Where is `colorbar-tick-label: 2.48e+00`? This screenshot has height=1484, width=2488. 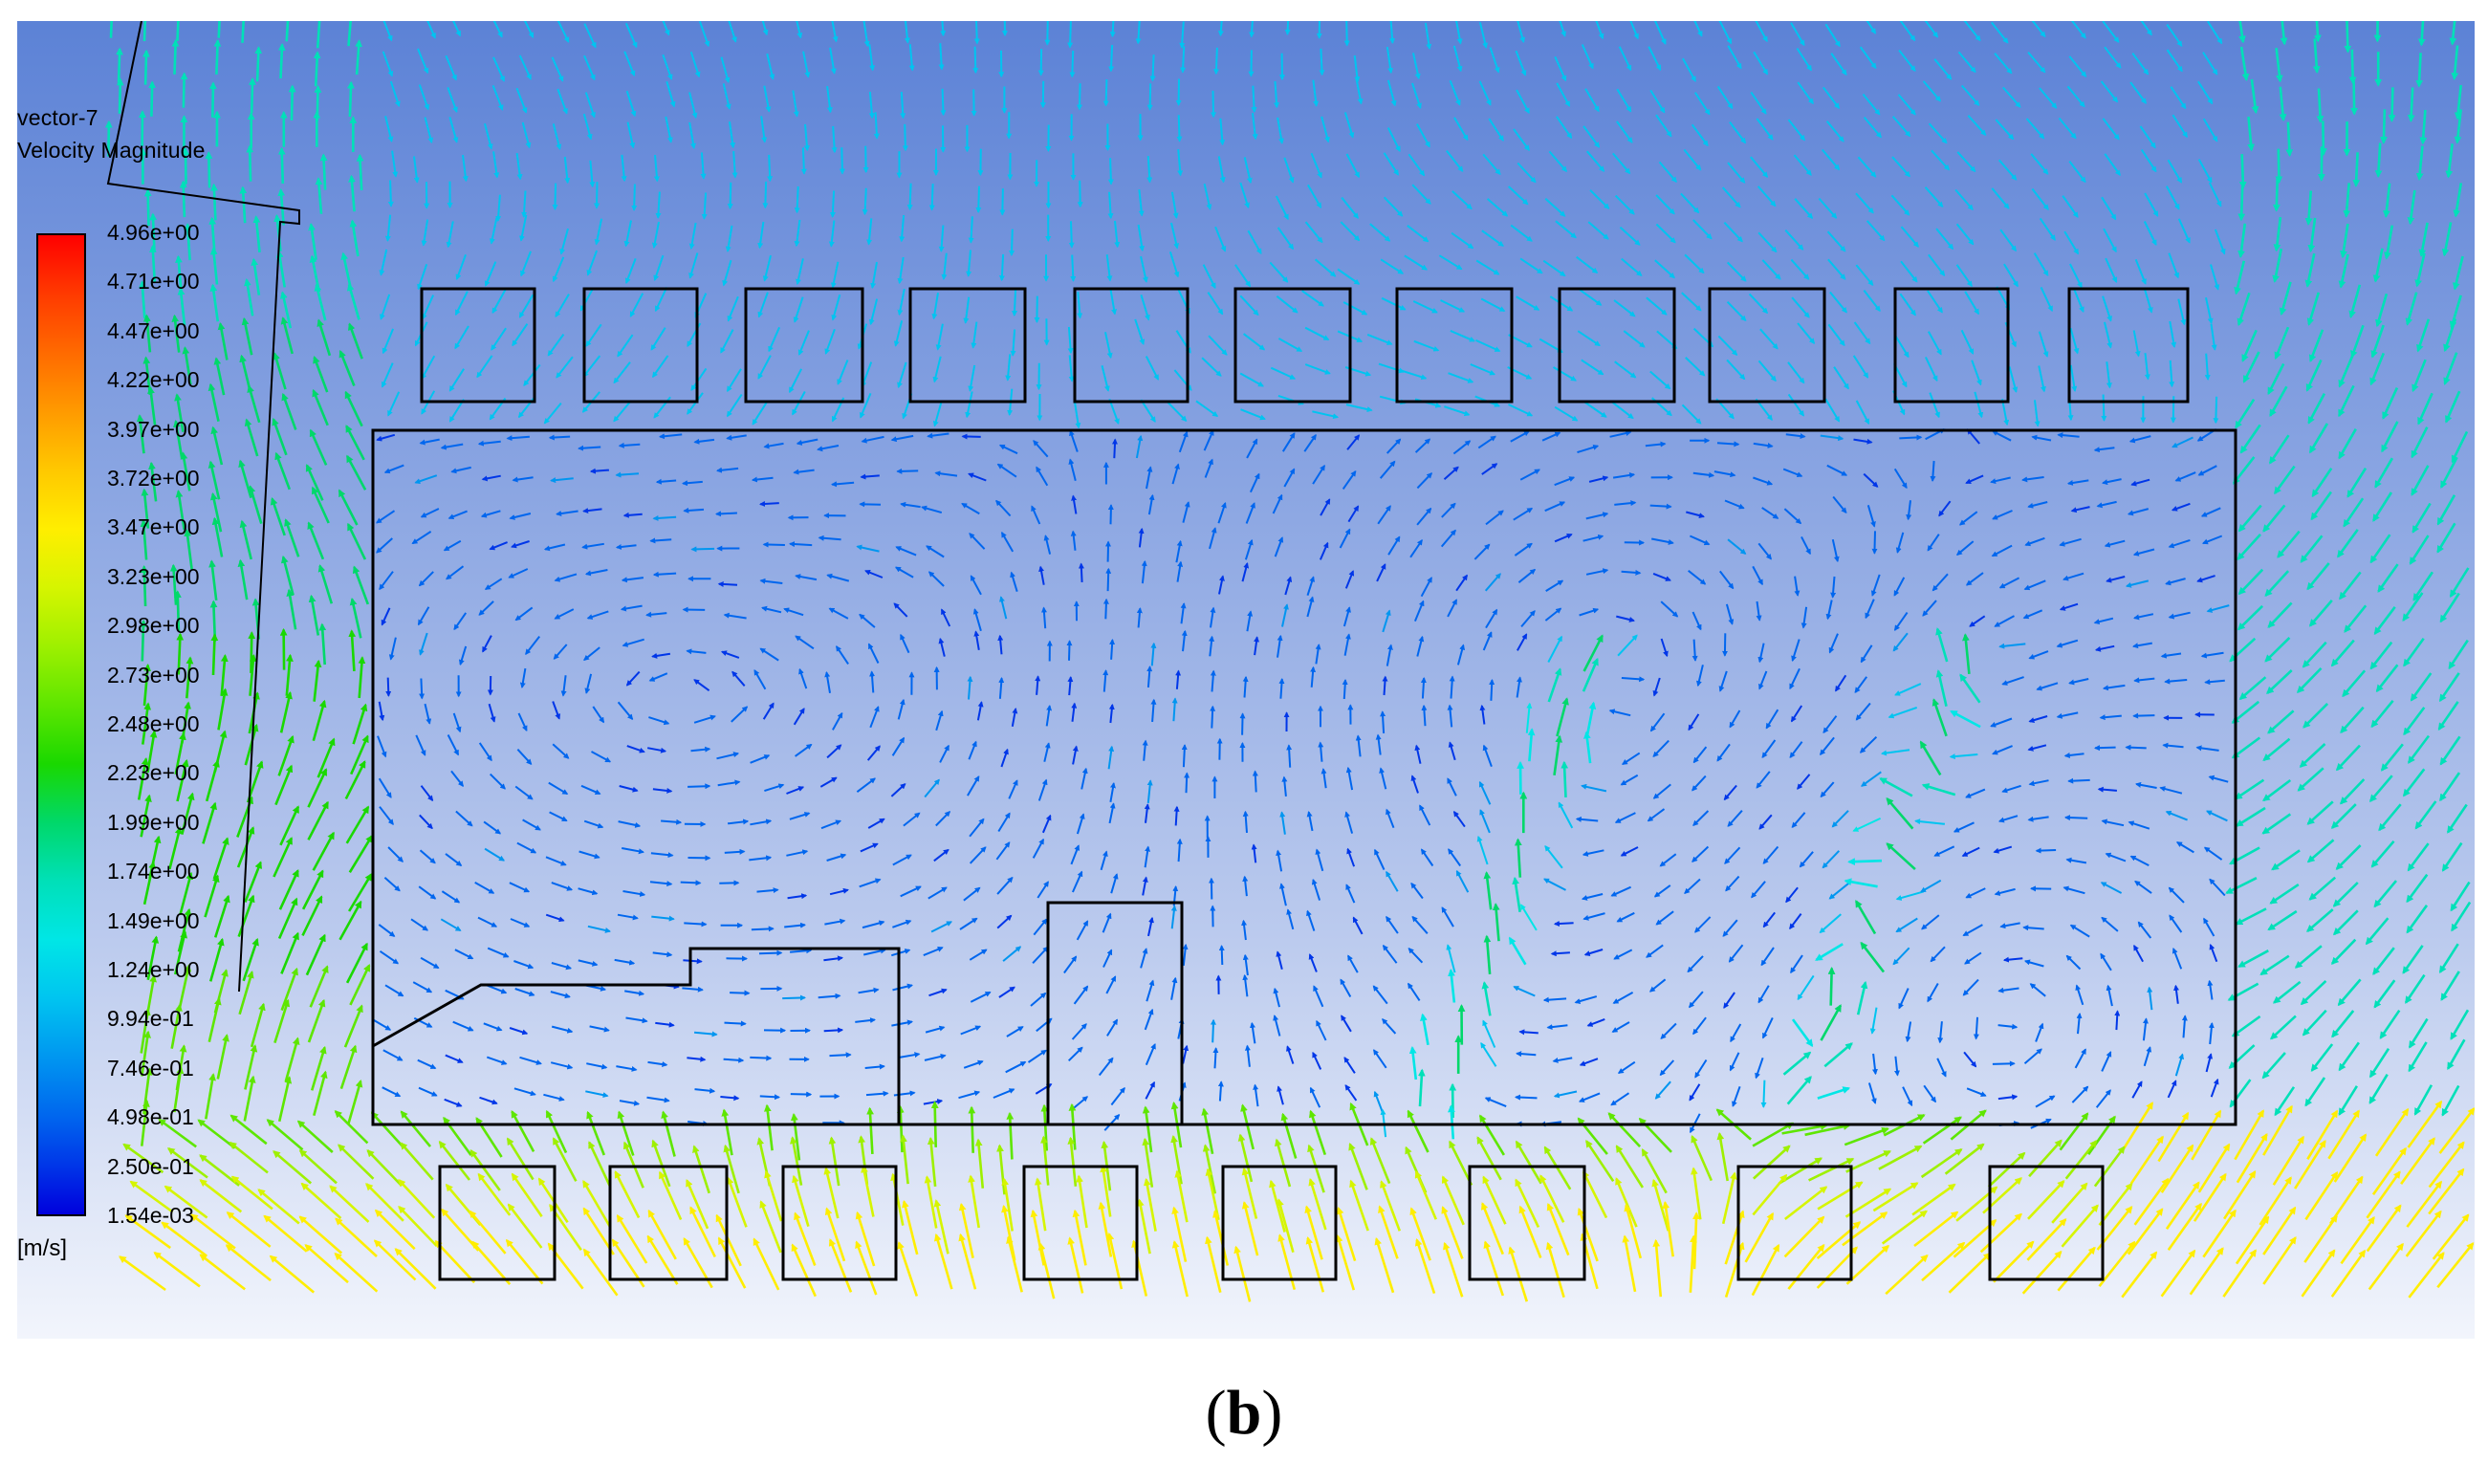
colorbar-tick-label: 2.48e+00 is located at coordinates (153, 724).